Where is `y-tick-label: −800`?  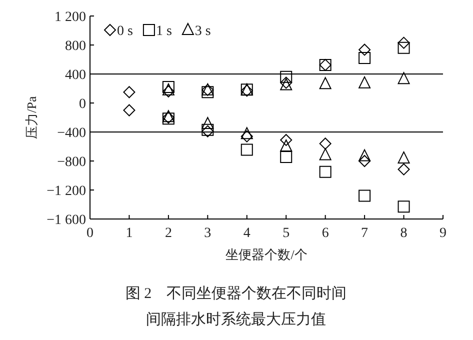
y-tick-label: −800 is located at coordinates (71, 162).